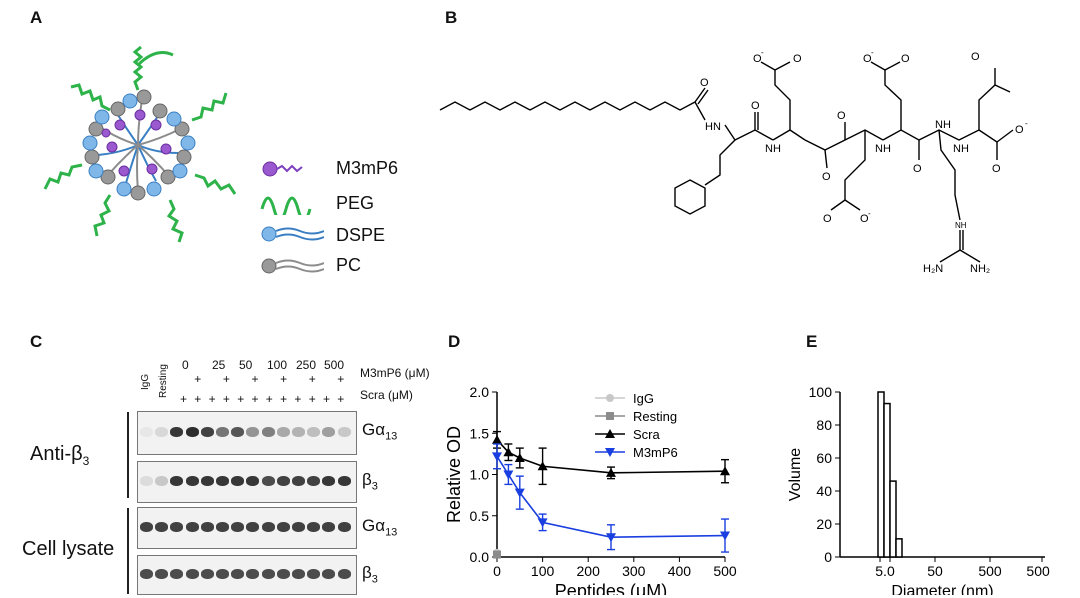 This screenshot has width=1080, height=598. What do you see at coordinates (286, 205) in the screenshot?
I see `peg-legend-icon` at bounding box center [286, 205].